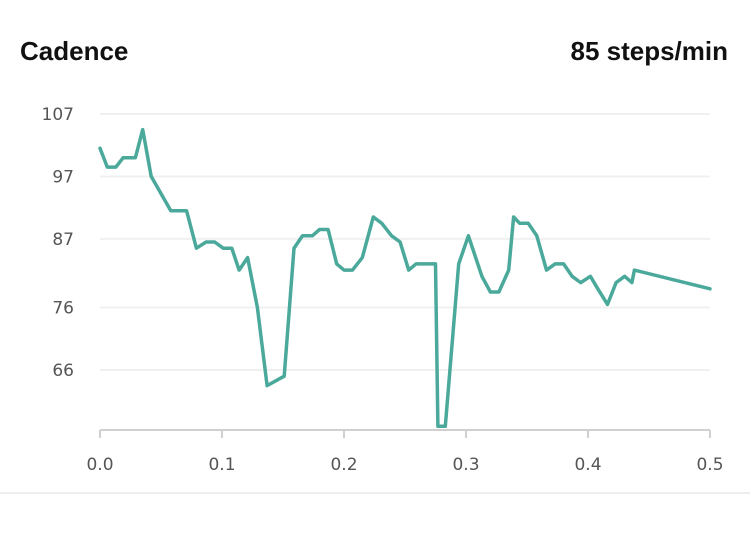 The image size is (750, 546). What do you see at coordinates (587, 465) in the screenshot?
I see `x-tick-label: 0.4` at bounding box center [587, 465].